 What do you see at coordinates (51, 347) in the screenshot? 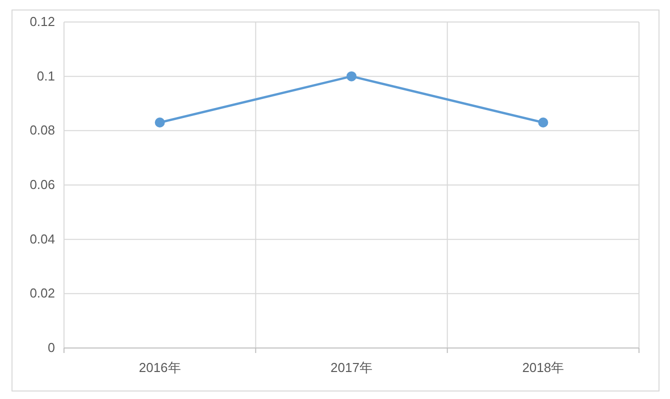
I see `y-tick-label: 0` at bounding box center [51, 347].